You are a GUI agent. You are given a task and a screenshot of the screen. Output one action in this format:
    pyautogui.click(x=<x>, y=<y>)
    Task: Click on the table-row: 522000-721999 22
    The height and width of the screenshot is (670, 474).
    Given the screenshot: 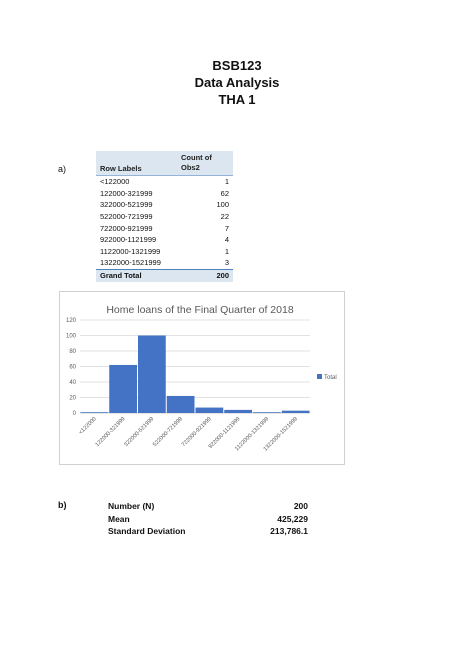 What is the action you would take?
    pyautogui.click(x=164, y=217)
    